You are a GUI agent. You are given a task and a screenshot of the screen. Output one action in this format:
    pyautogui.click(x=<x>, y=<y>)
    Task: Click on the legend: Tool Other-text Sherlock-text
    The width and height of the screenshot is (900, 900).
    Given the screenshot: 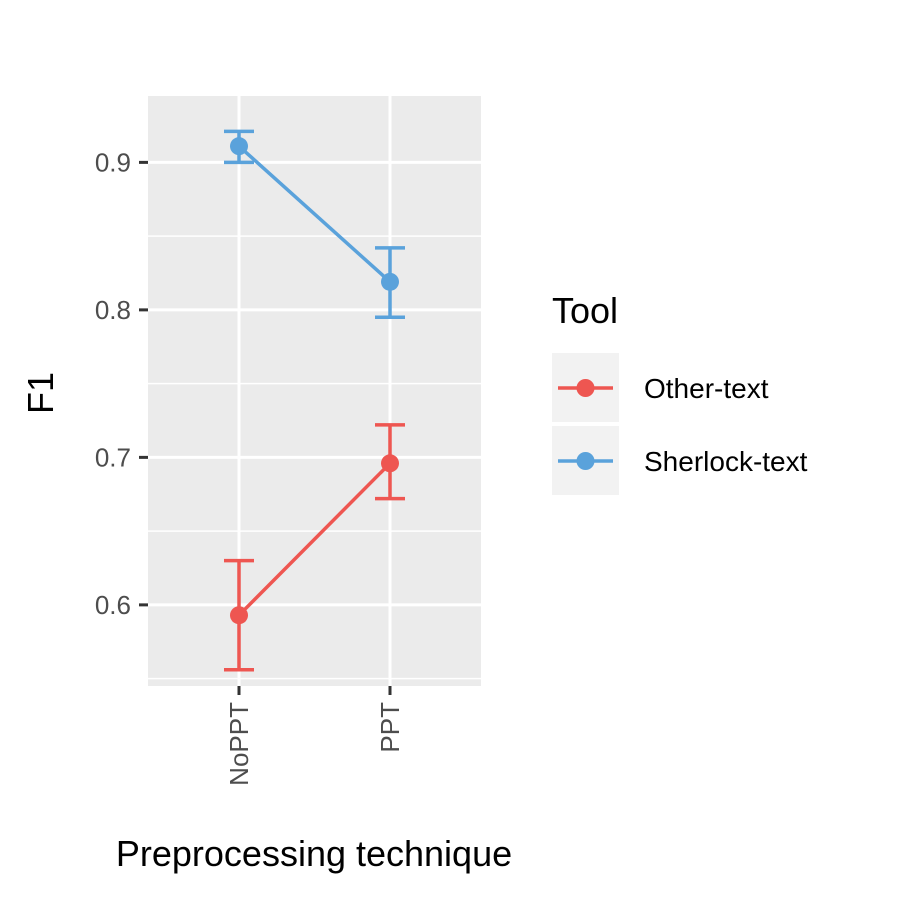 What is the action you would take?
    pyautogui.click(x=680, y=392)
    